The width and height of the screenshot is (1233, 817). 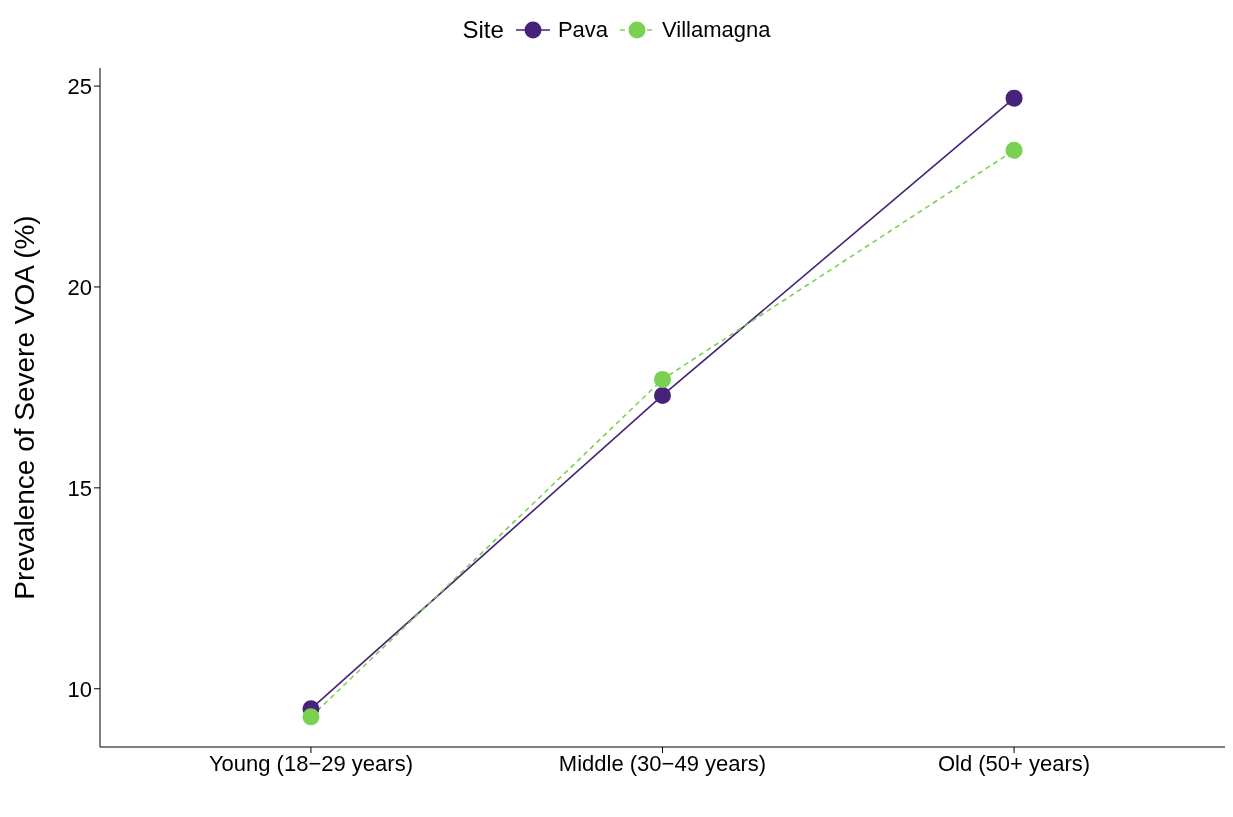 What do you see at coordinates (24, 407) in the screenshot?
I see `y-axis-title: Prevalence of Severe VOA (%)` at bounding box center [24, 407].